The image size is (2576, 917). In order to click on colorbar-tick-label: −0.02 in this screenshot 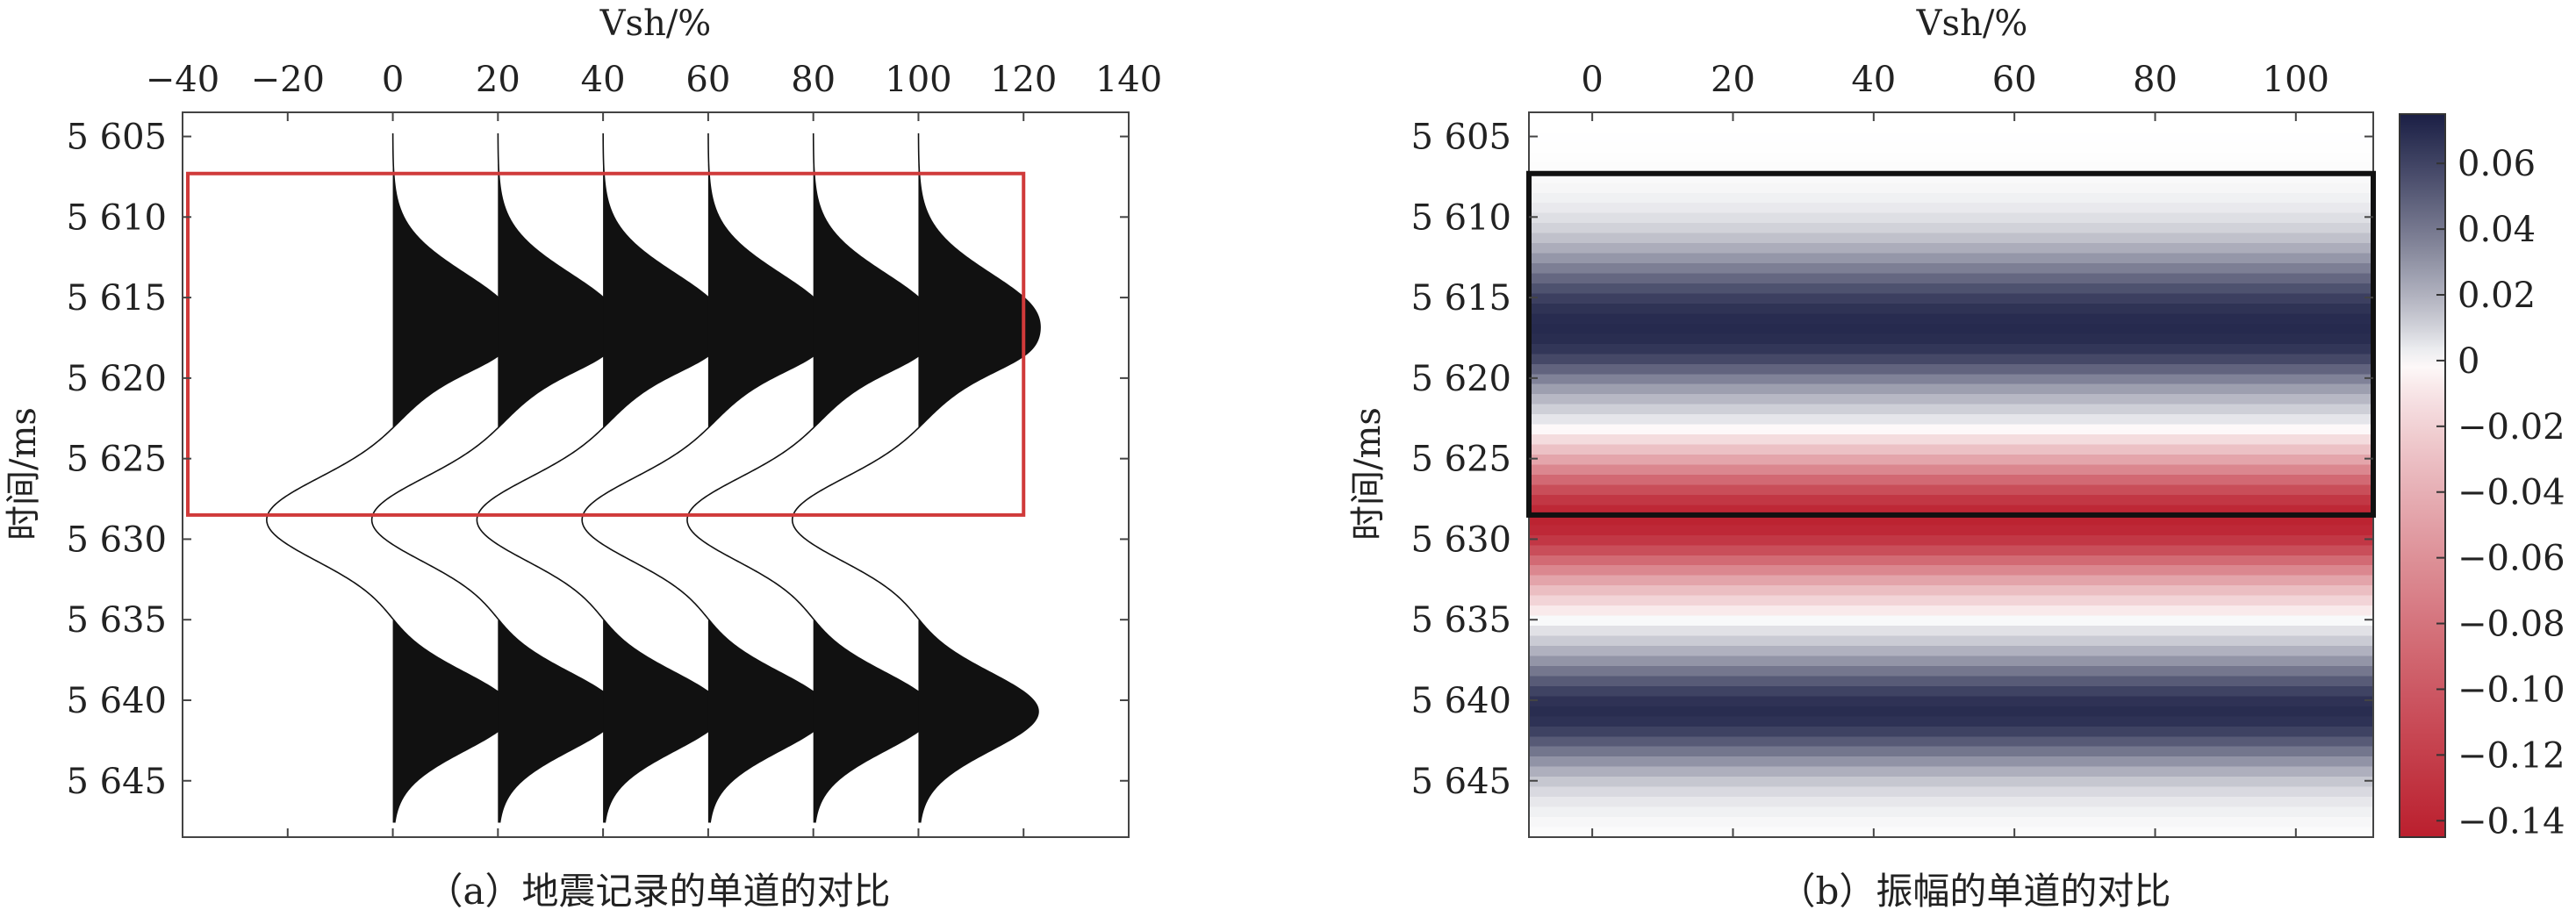, I will do `click(2511, 427)`.